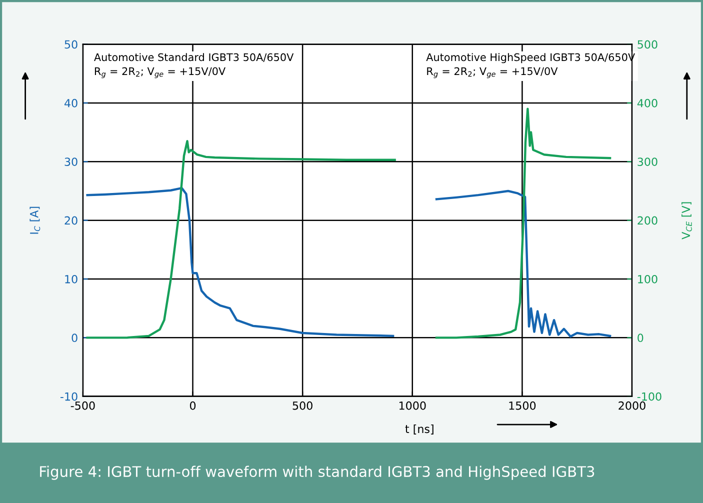 This screenshot has height=503, width=703. Describe the element at coordinates (35, 220) in the screenshot. I see `y-axis-title: I$_{C}$ [A]` at that location.